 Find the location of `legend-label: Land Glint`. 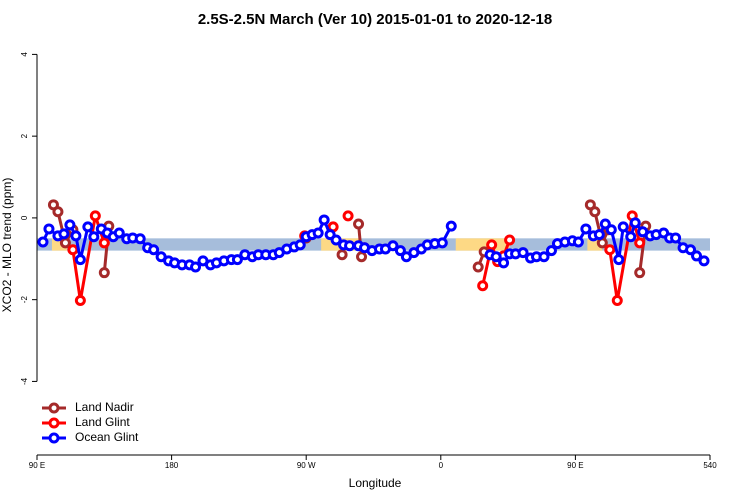

legend-label: Land Glint is located at coordinates (102, 422).